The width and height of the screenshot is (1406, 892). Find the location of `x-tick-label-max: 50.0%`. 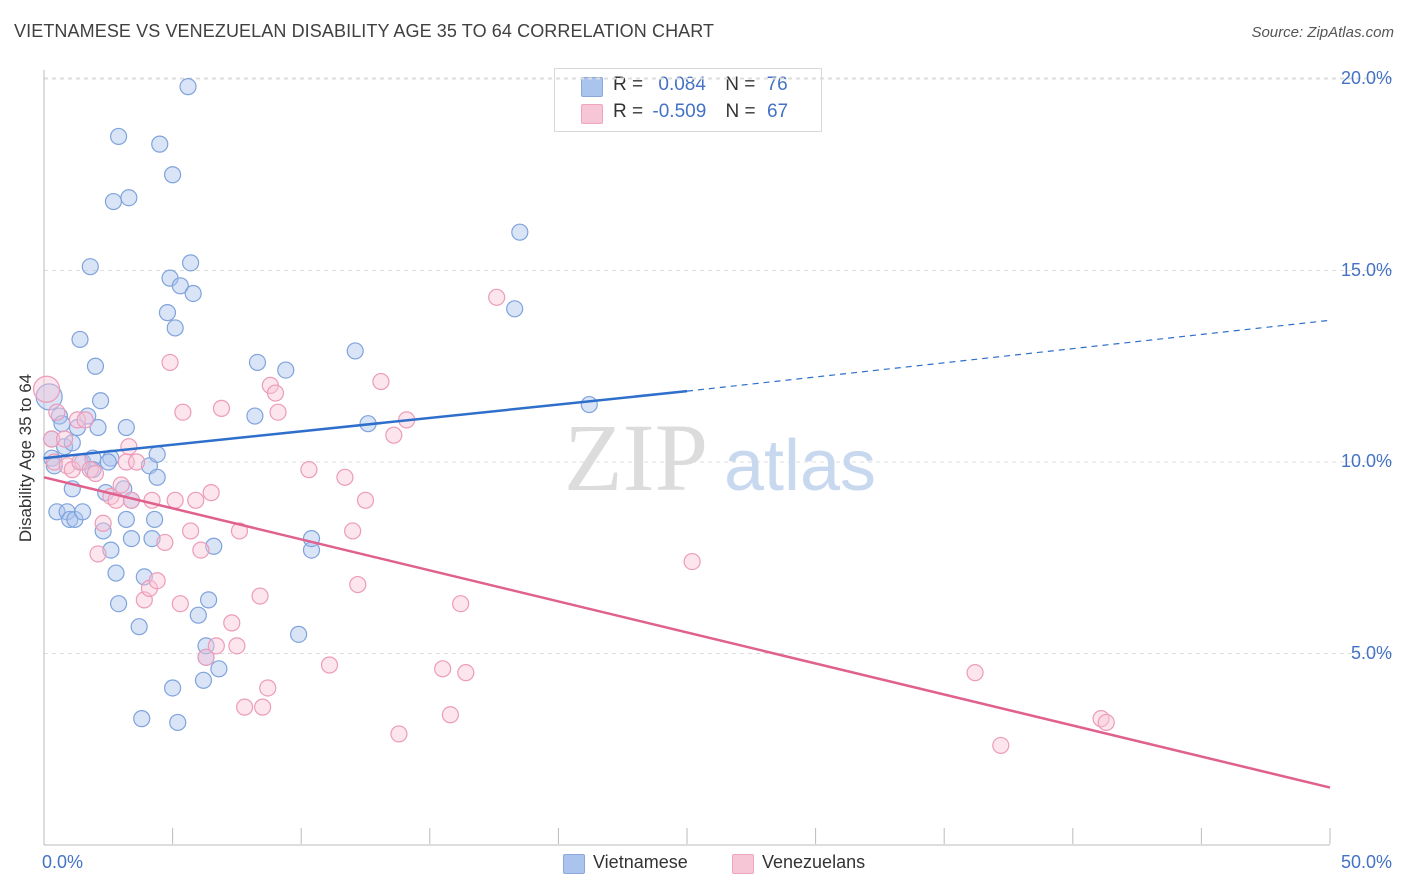

x-tick-label-max: 50.0% is located at coordinates (1366, 862).